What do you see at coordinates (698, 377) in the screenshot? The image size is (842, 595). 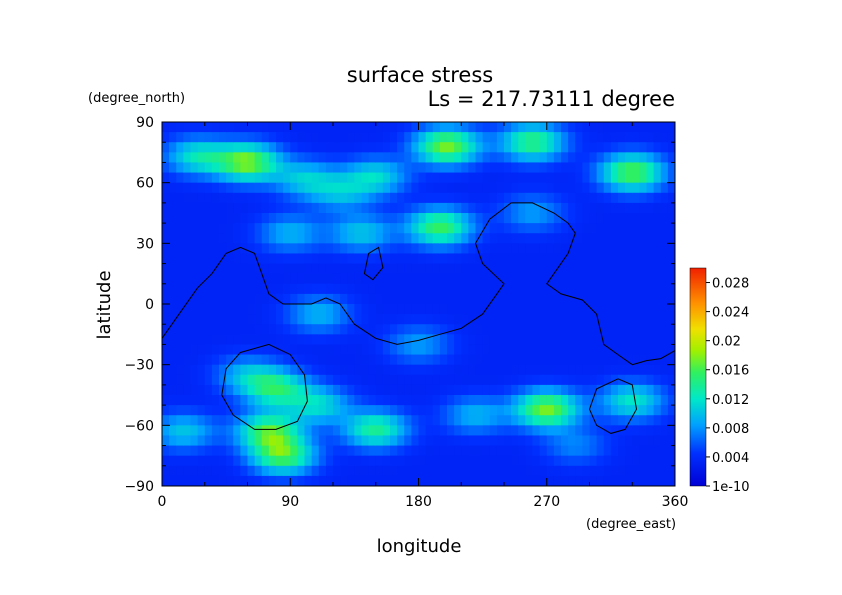 I see `colorbar` at bounding box center [698, 377].